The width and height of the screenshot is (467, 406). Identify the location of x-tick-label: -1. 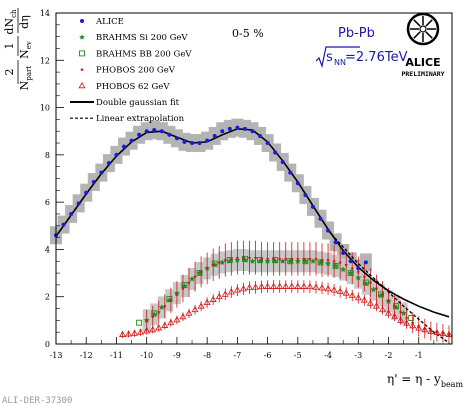
(419, 355).